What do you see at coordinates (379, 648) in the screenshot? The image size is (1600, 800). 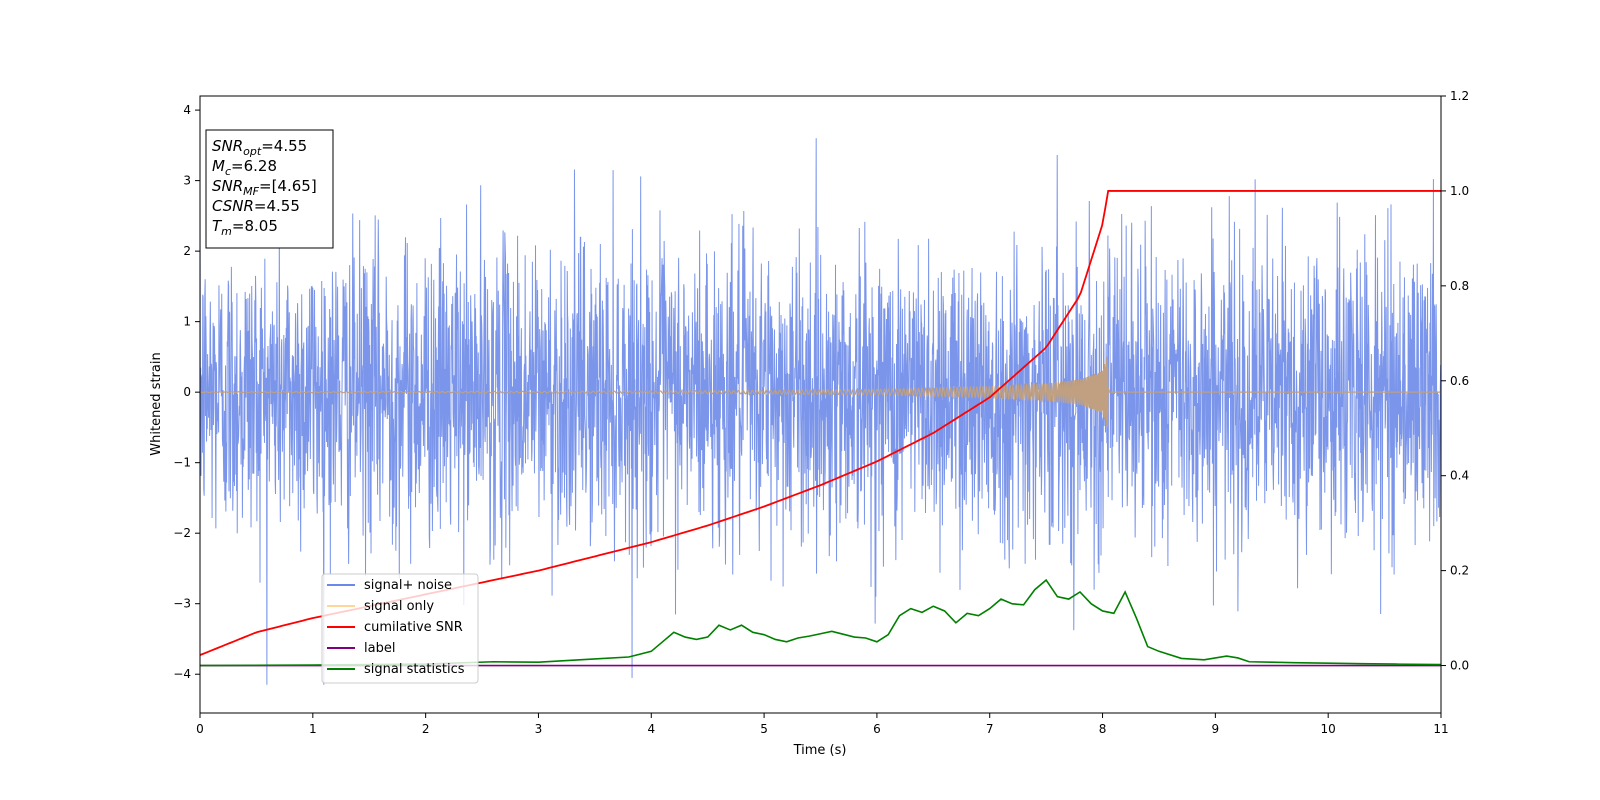 I see `legend-label: label` at bounding box center [379, 648].